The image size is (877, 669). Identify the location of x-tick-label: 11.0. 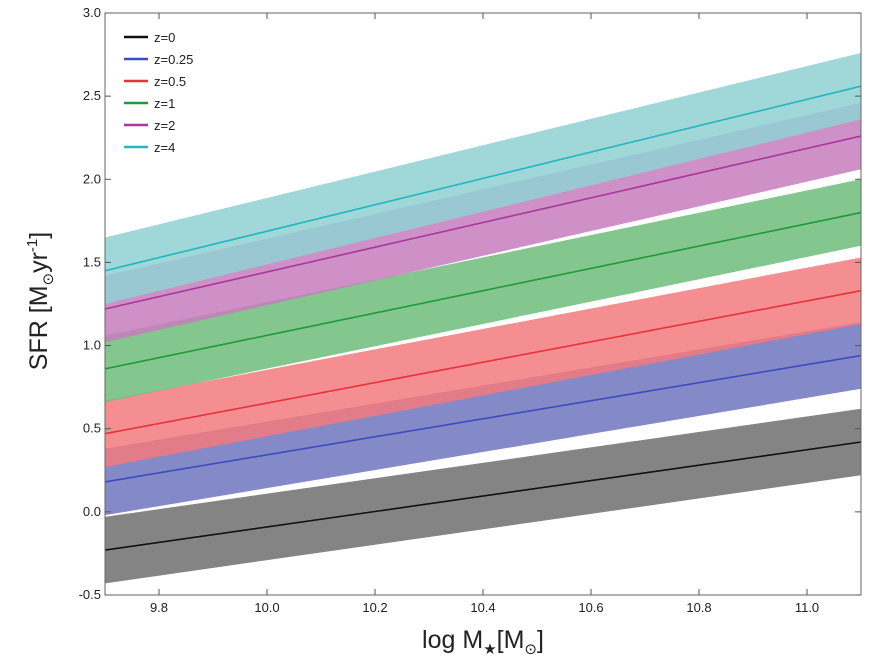
(807, 607).